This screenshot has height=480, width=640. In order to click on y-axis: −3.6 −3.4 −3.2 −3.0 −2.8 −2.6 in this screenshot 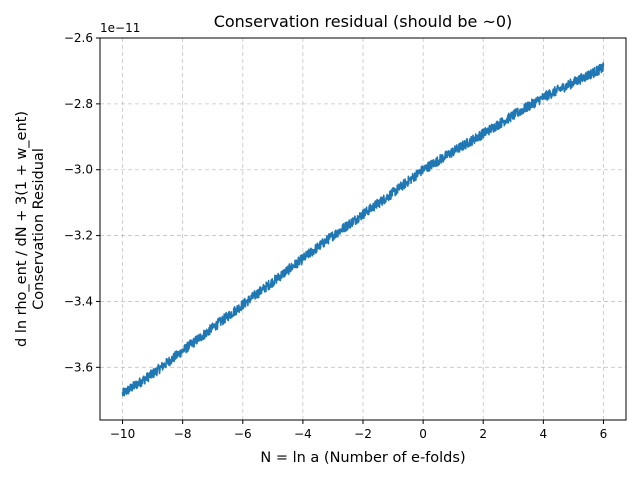, I will do `click(82, 202)`.